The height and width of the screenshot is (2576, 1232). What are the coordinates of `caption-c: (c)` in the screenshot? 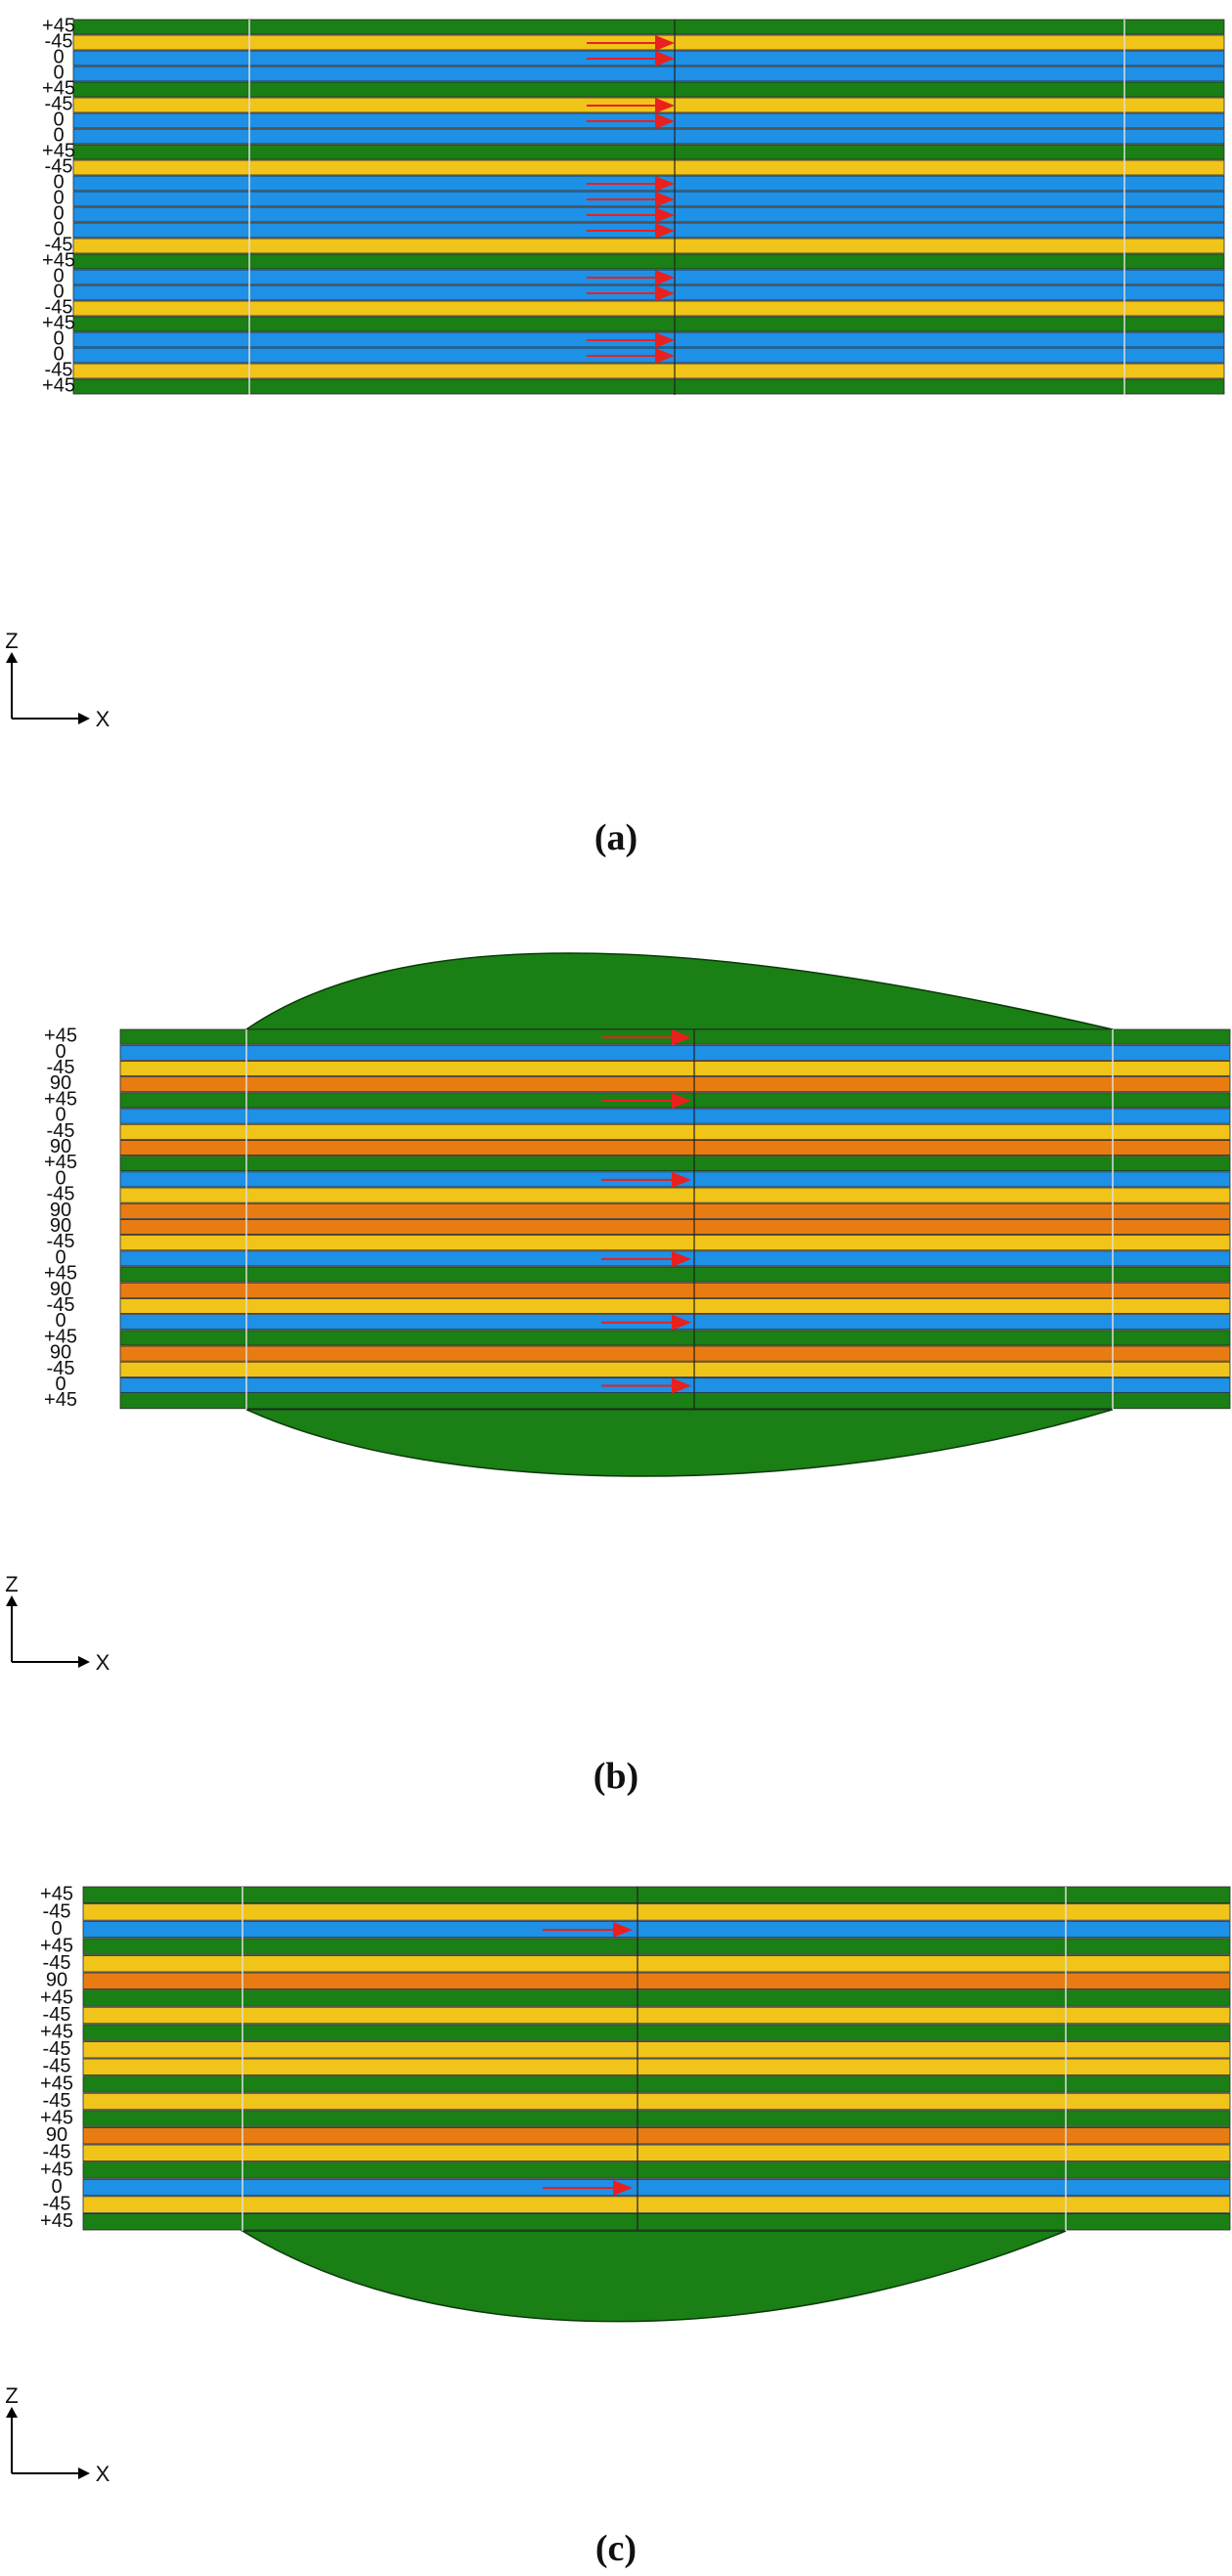 It's located at (616, 2549).